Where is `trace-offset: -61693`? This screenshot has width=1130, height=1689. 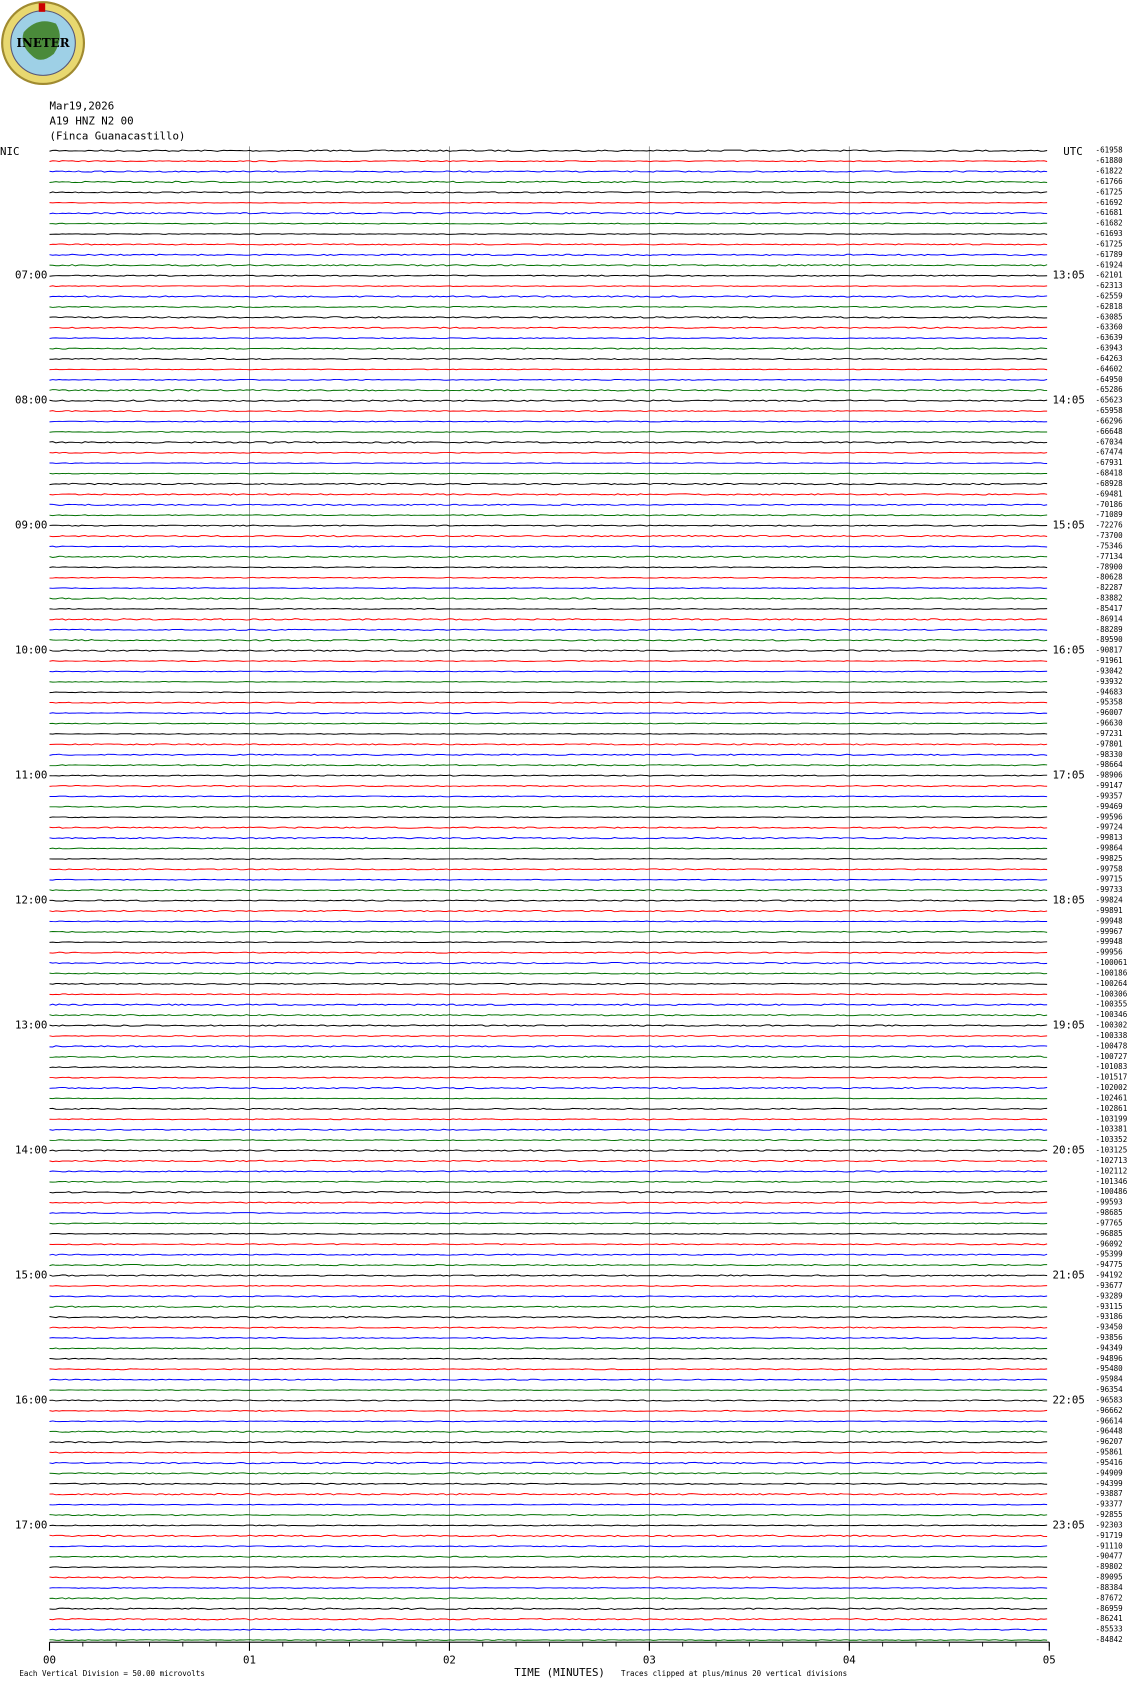
trace-offset: -61693 is located at coordinates (1109, 233).